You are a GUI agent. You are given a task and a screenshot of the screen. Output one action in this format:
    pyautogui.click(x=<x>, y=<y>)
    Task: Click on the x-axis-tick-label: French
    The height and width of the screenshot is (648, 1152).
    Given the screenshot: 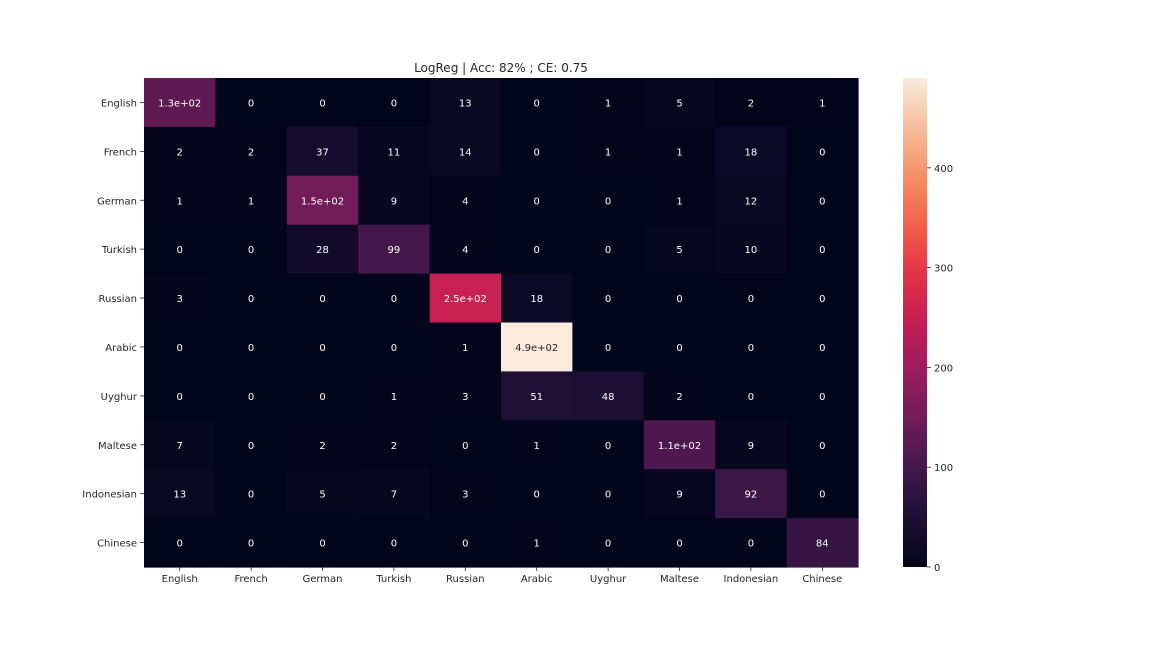 What is the action you would take?
    pyautogui.click(x=250, y=579)
    